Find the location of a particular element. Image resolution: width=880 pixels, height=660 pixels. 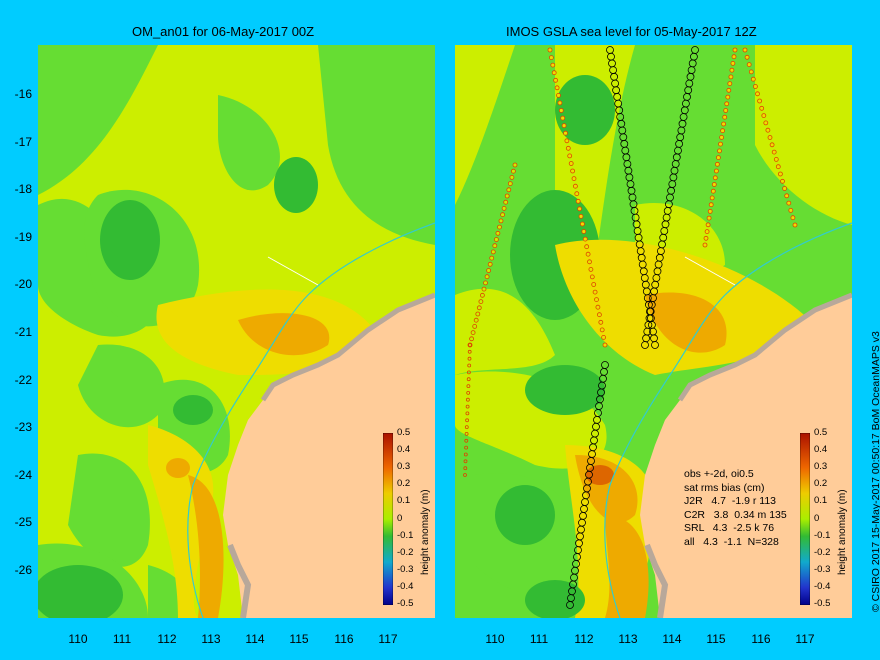

lat-tick-label: -23 is located at coordinates (23, 427).